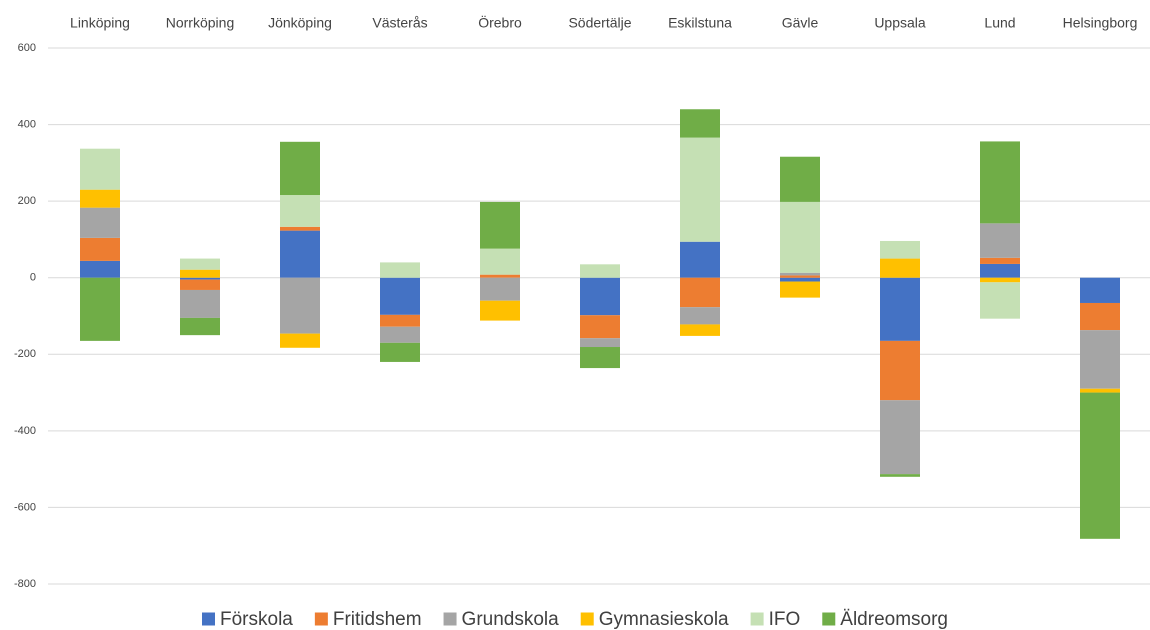 This screenshot has width=1150, height=630. I want to click on x-tick-label: Helsingborg, so click(1100, 23).